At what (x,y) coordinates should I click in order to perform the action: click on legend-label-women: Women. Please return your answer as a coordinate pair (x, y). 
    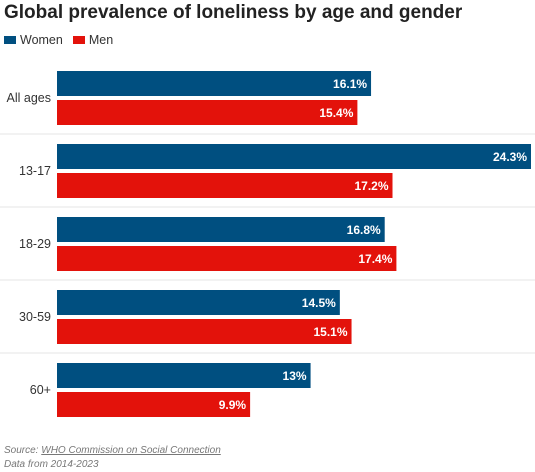
    Looking at the image, I should click on (41, 40).